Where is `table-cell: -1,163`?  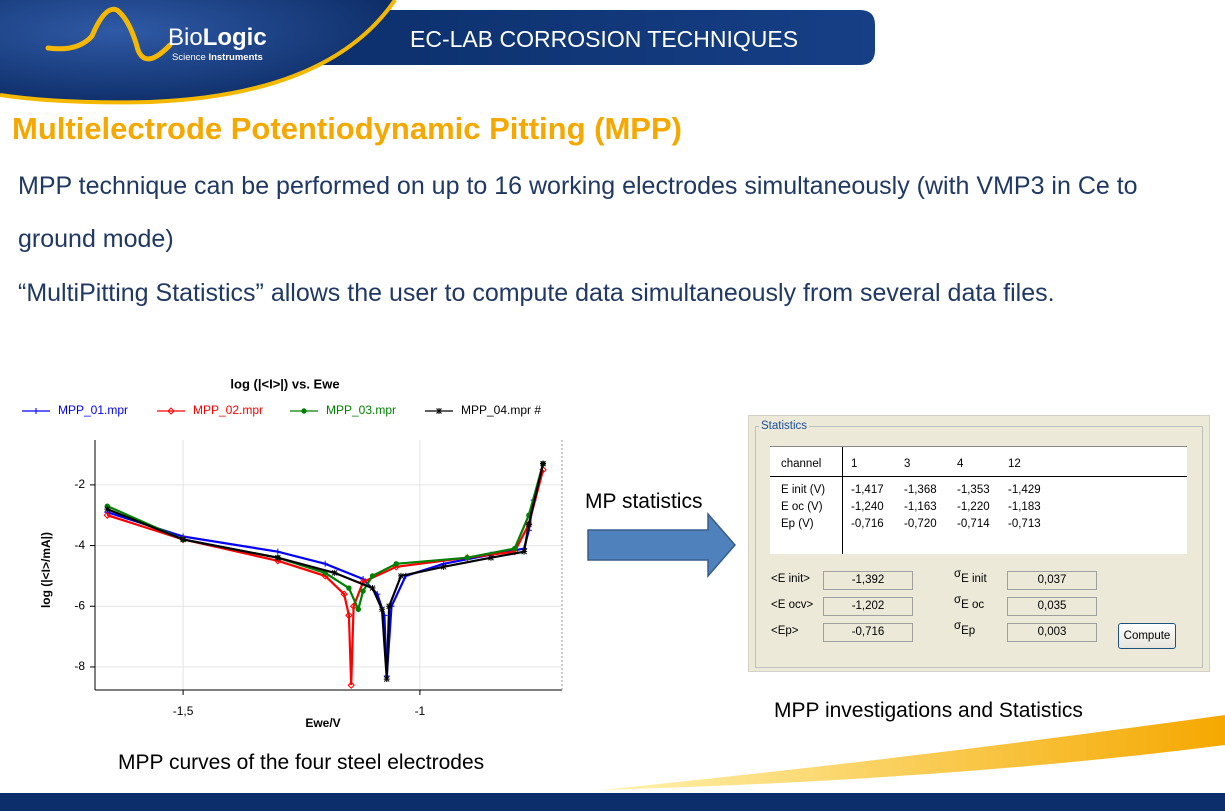 table-cell: -1,163 is located at coordinates (920, 507).